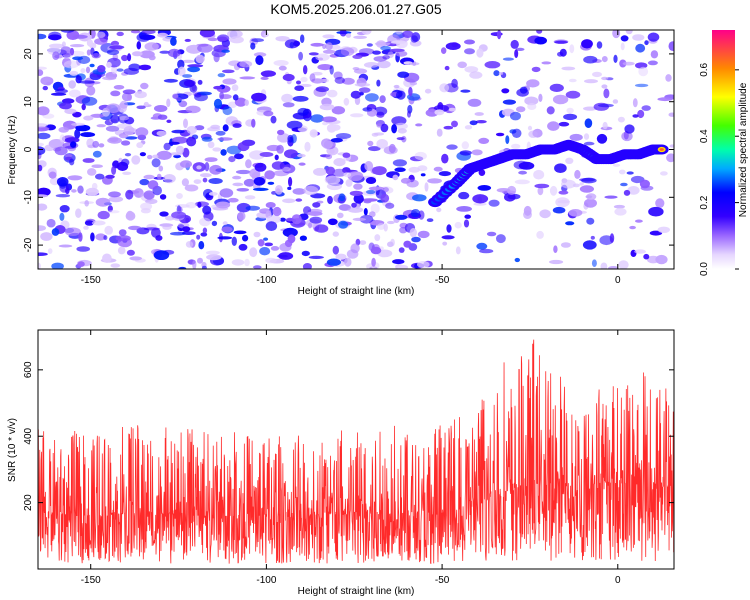  Describe the element at coordinates (618, 280) in the screenshot. I see `x-tick-label: 0` at that location.